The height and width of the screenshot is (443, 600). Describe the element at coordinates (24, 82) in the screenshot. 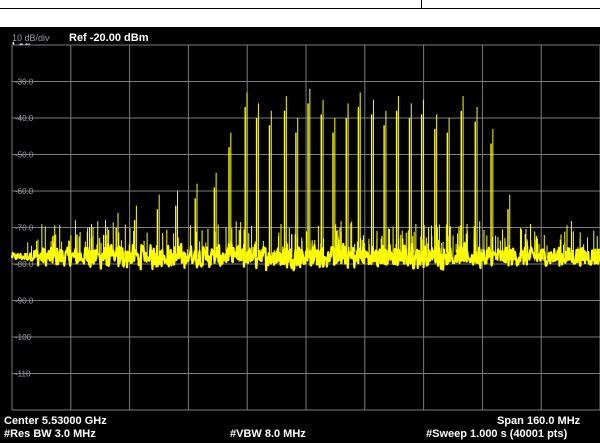

I see `y-tick-label: -30.0` at that location.